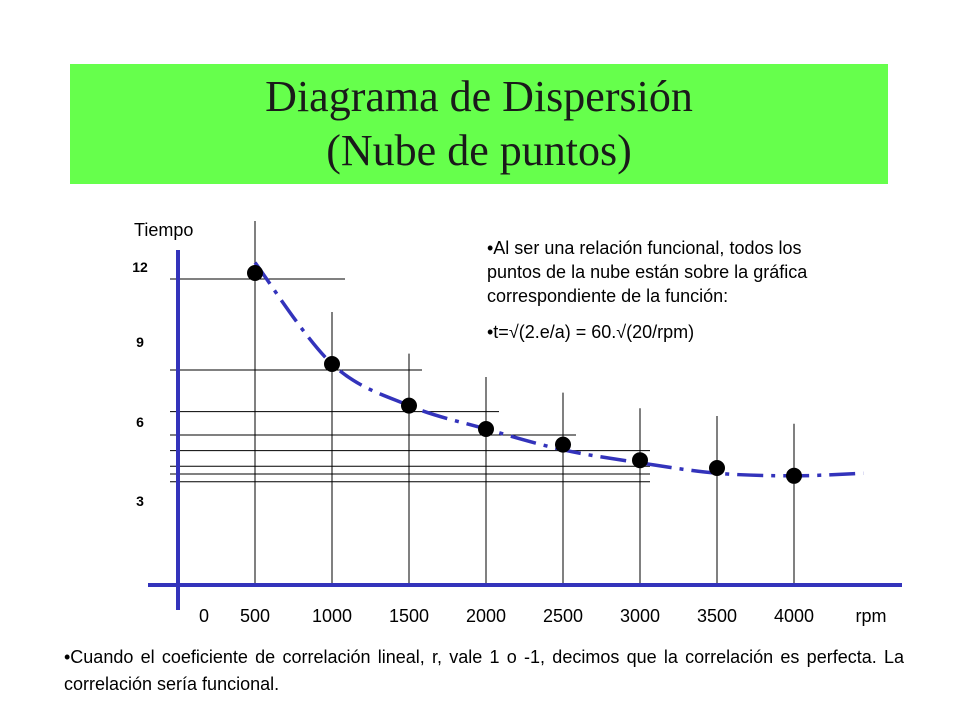 The height and width of the screenshot is (720, 960). I want to click on x-tick-label: 3000, so click(640, 616).